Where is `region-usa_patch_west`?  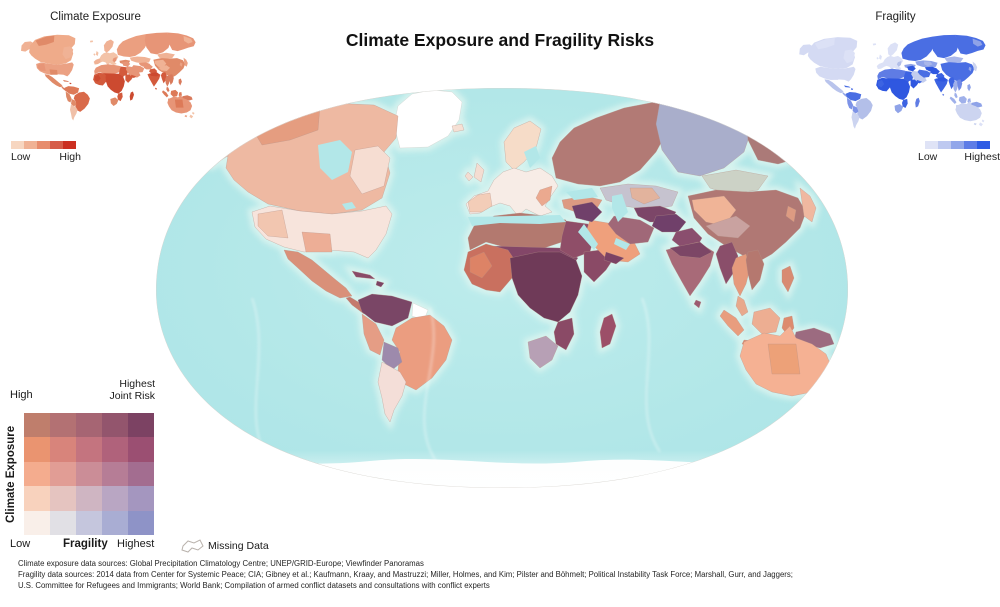
region-usa_patch_west is located at coordinates (273, 224).